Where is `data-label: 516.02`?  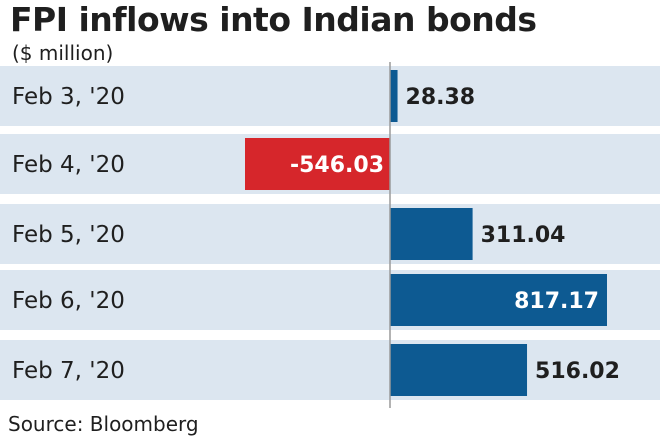 data-label: 516.02 is located at coordinates (577, 371).